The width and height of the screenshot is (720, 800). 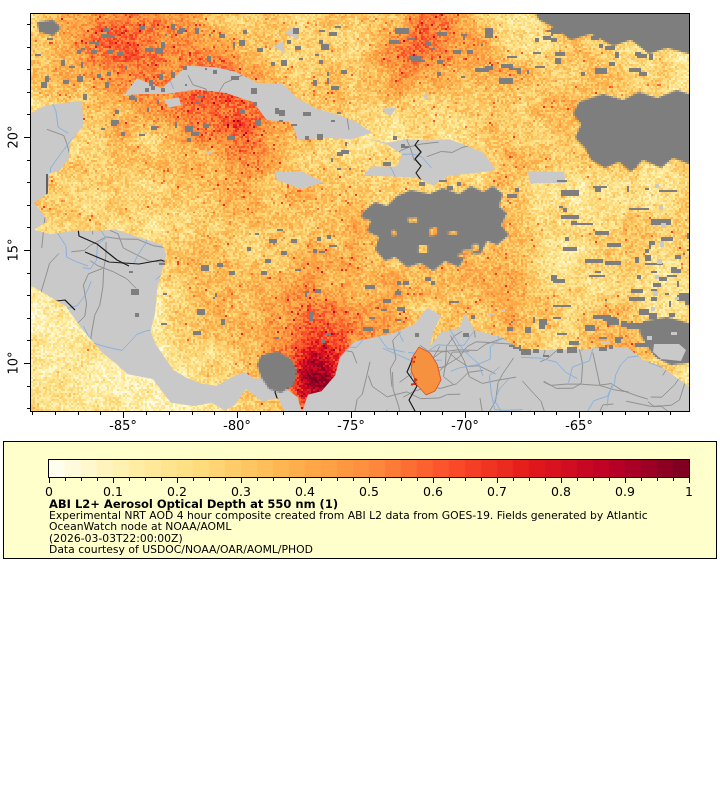 I want to click on colorbar-tick-label: 0.1, so click(x=113, y=491).